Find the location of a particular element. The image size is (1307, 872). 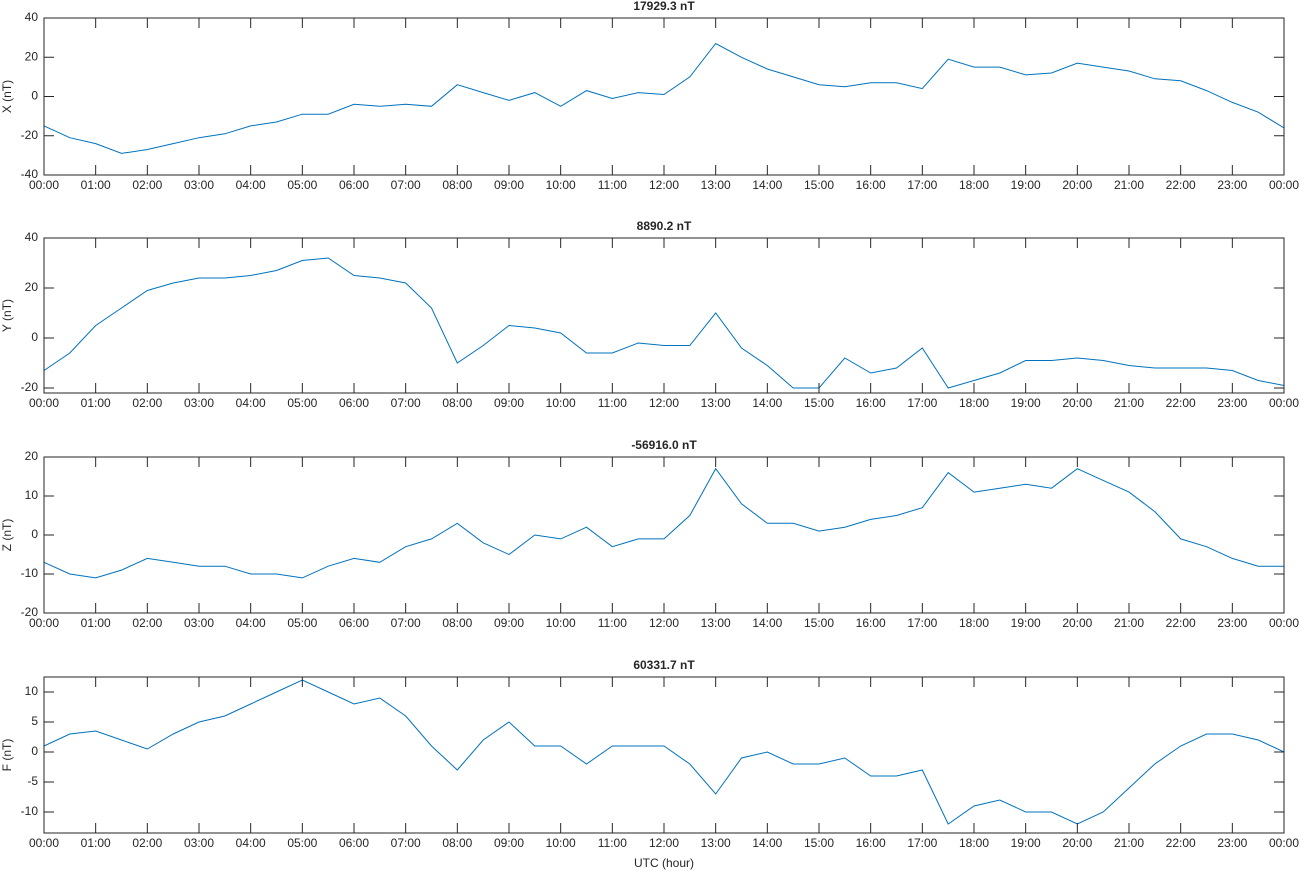

chart-title: -56916.0 nT is located at coordinates (664, 445).